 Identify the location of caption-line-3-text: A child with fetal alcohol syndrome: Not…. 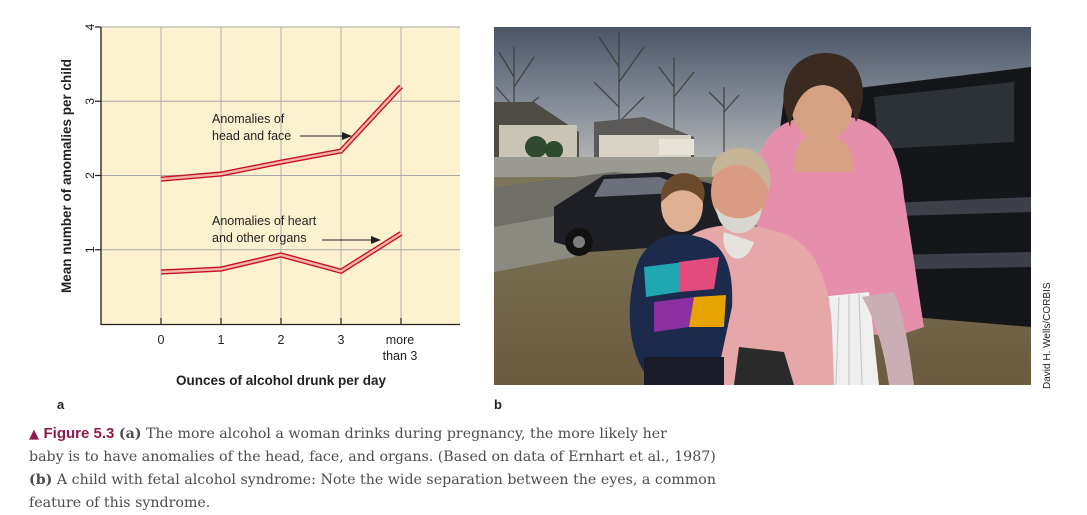
(386, 480).